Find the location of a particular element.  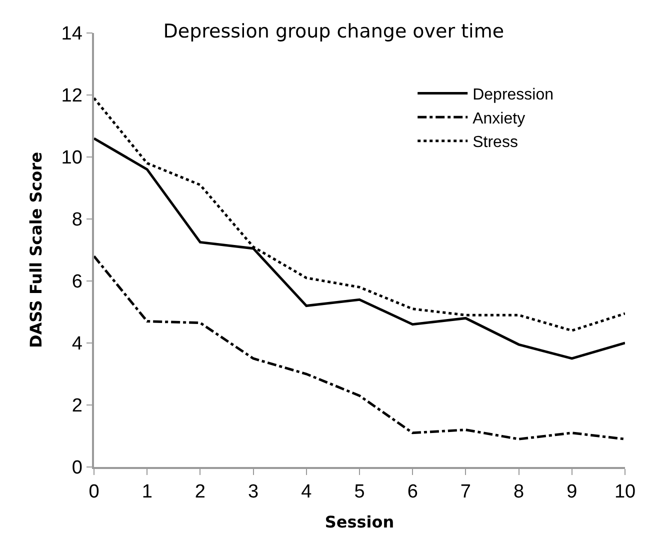

legend-label: Depression is located at coordinates (513, 95).